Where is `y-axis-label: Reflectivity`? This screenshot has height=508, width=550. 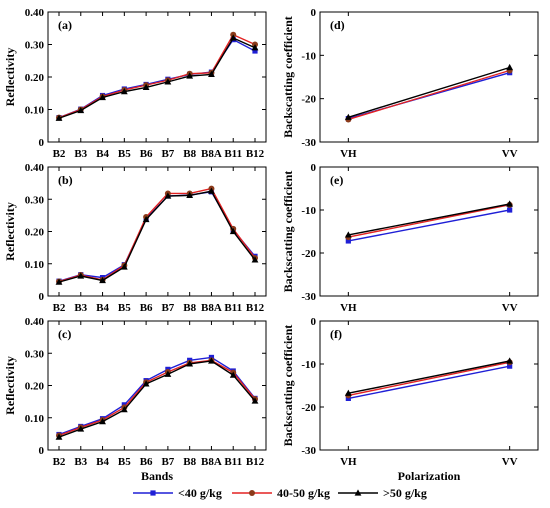
y-axis-label: Reflectivity is located at coordinates (10, 77).